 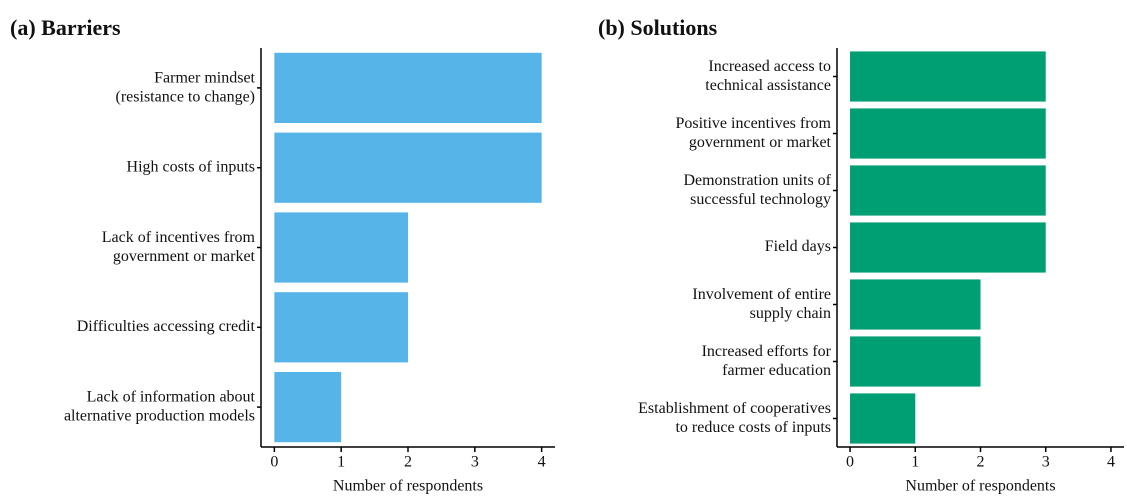 What do you see at coordinates (186, 87) in the screenshot?
I see `y-tick-label: Farmer mindset (resistance to change)` at bounding box center [186, 87].